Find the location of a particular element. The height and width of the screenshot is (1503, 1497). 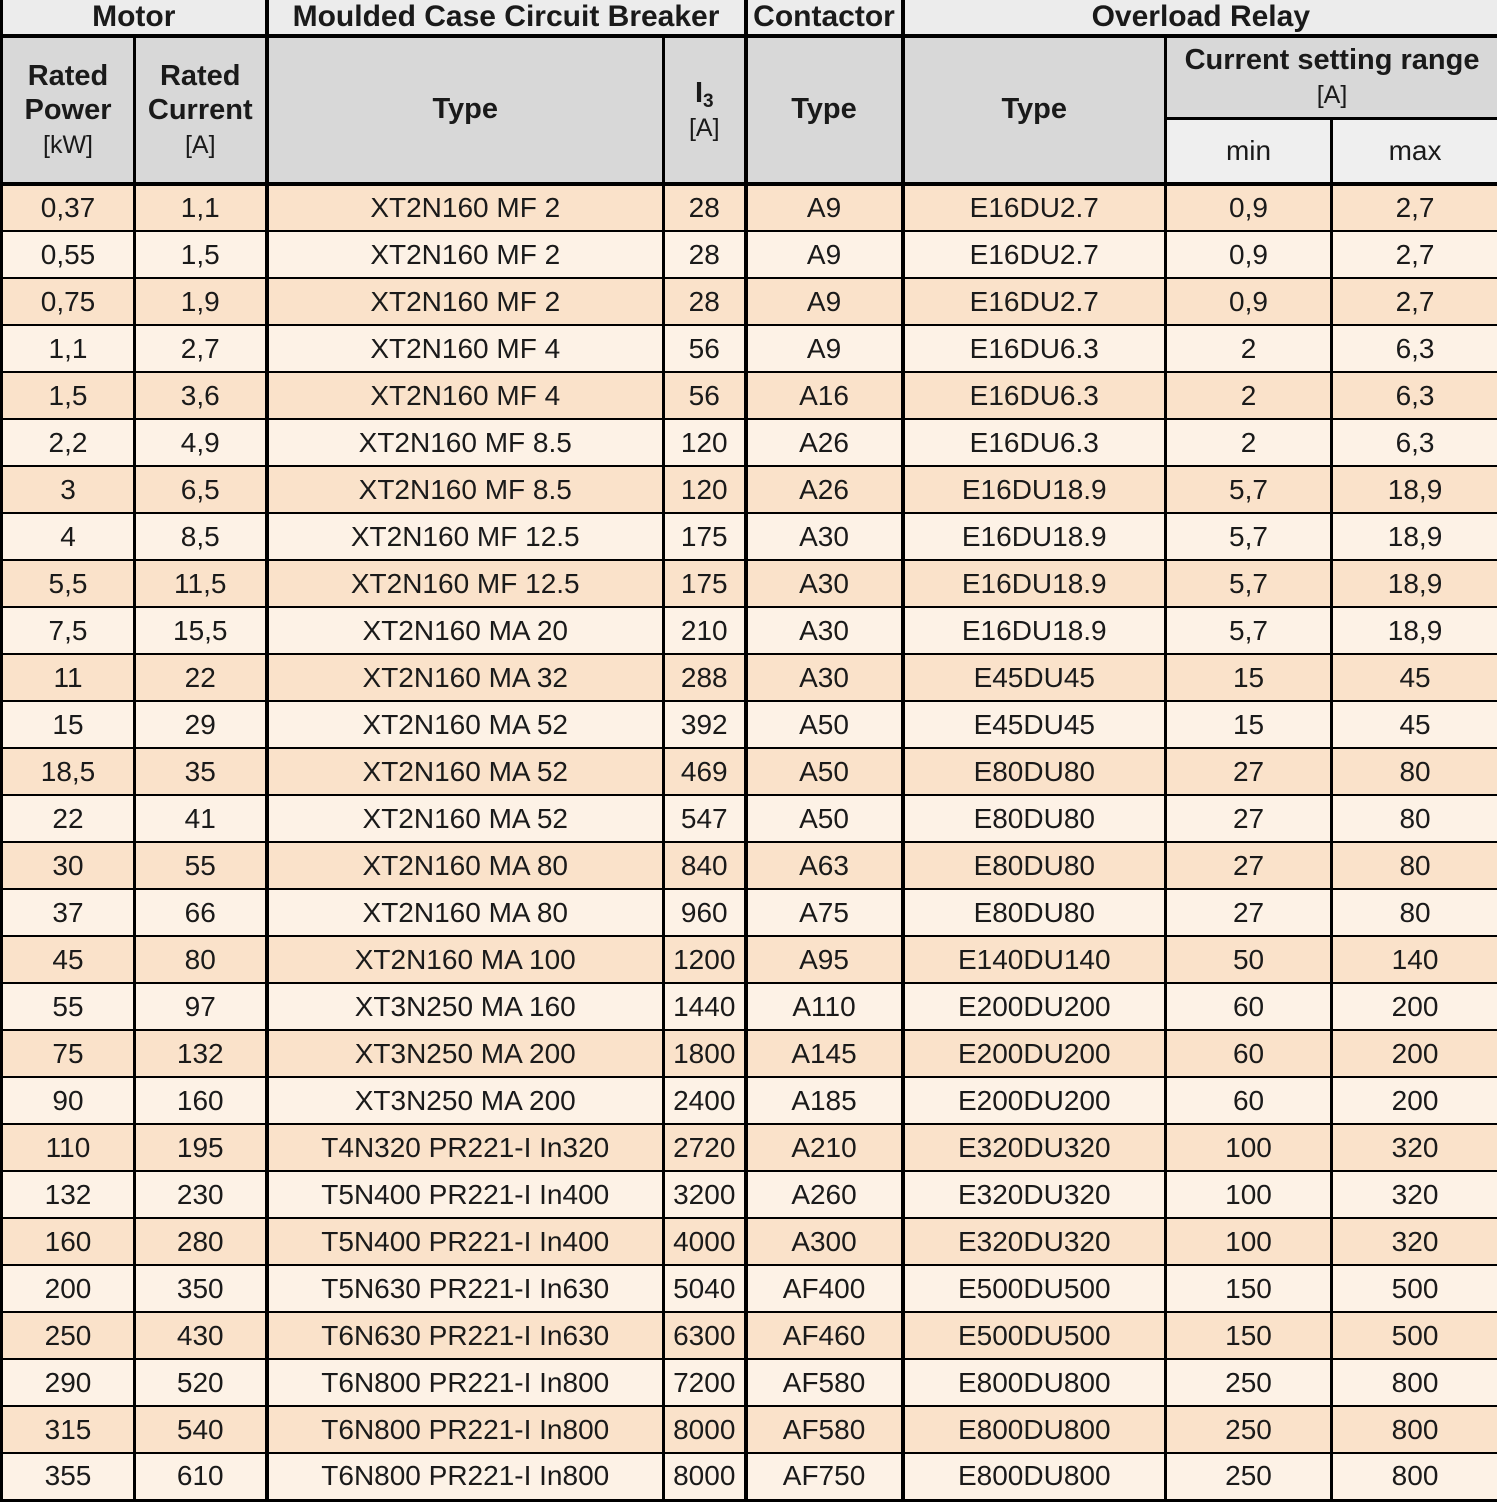

cell-min: 250 is located at coordinates (1249, 1476).